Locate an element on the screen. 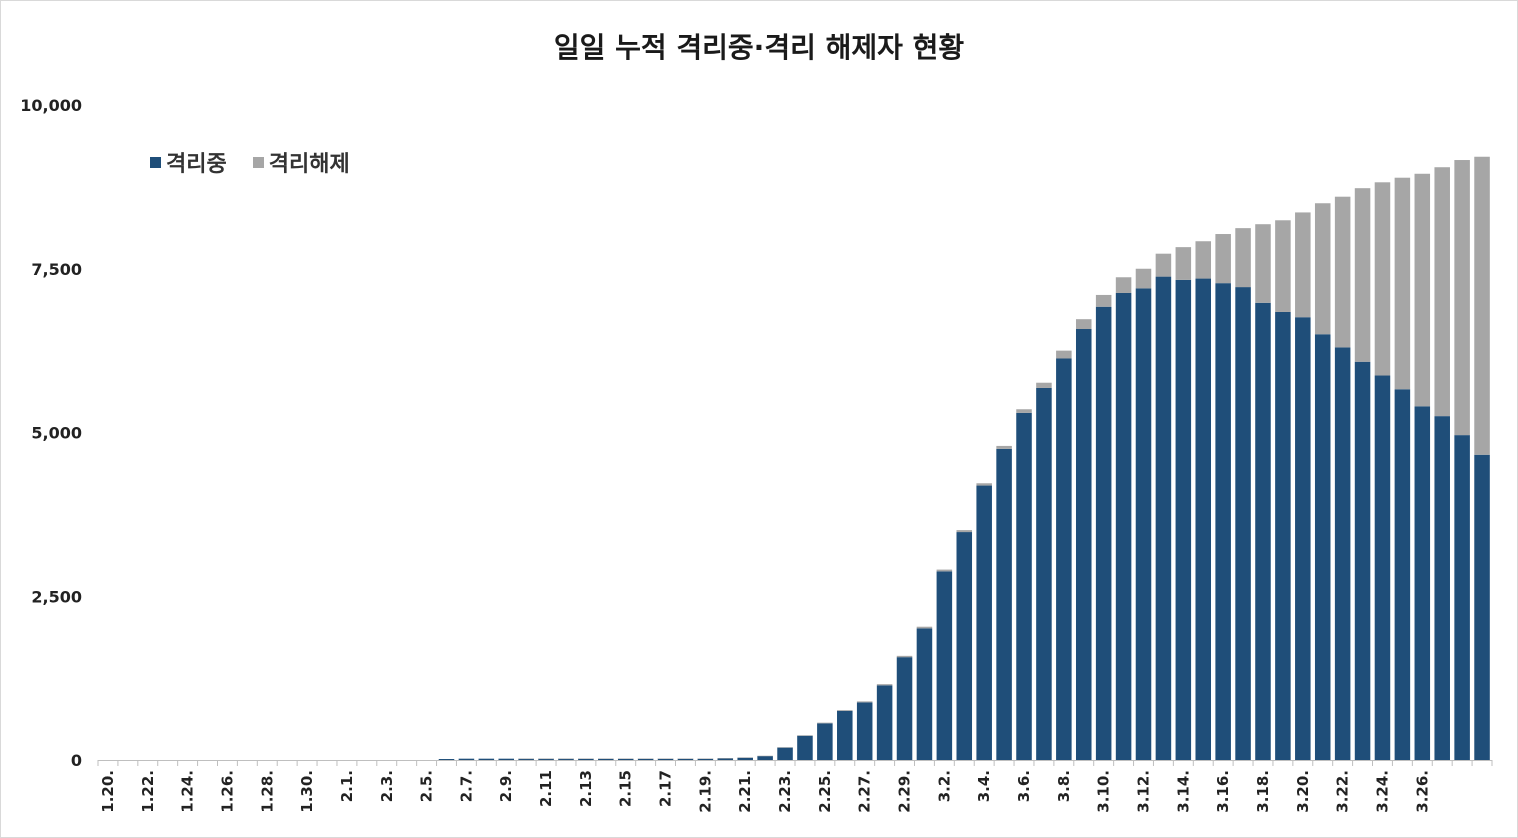  legend-swatch-isolated is located at coordinates (155, 162).